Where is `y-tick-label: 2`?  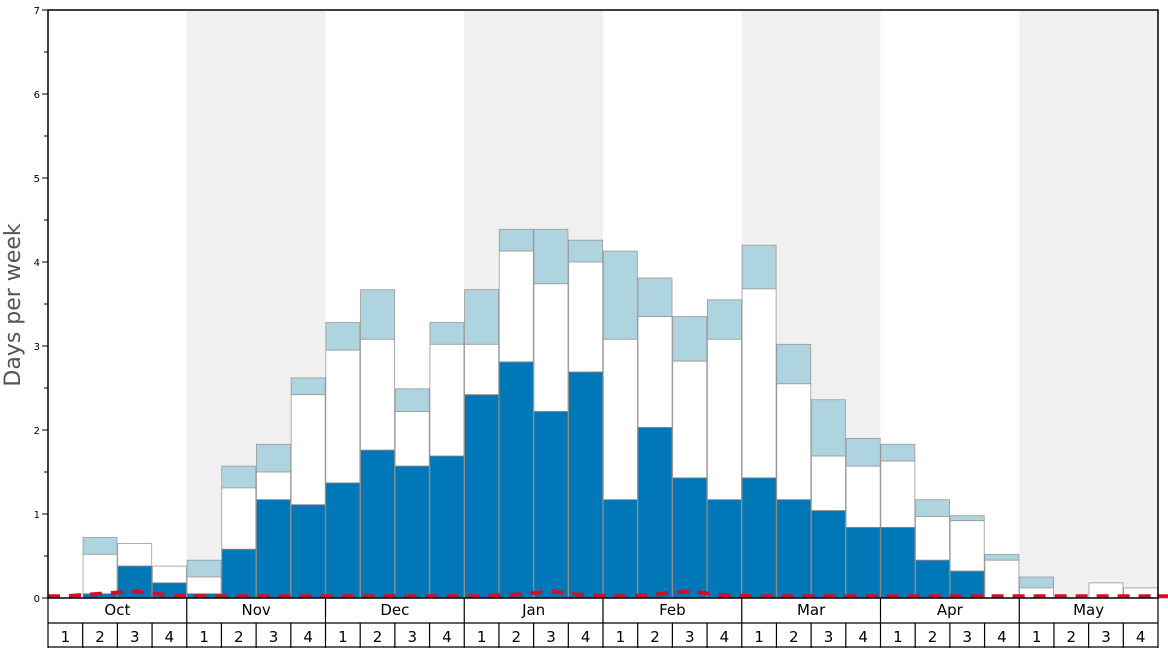 y-tick-label: 2 is located at coordinates (37, 431).